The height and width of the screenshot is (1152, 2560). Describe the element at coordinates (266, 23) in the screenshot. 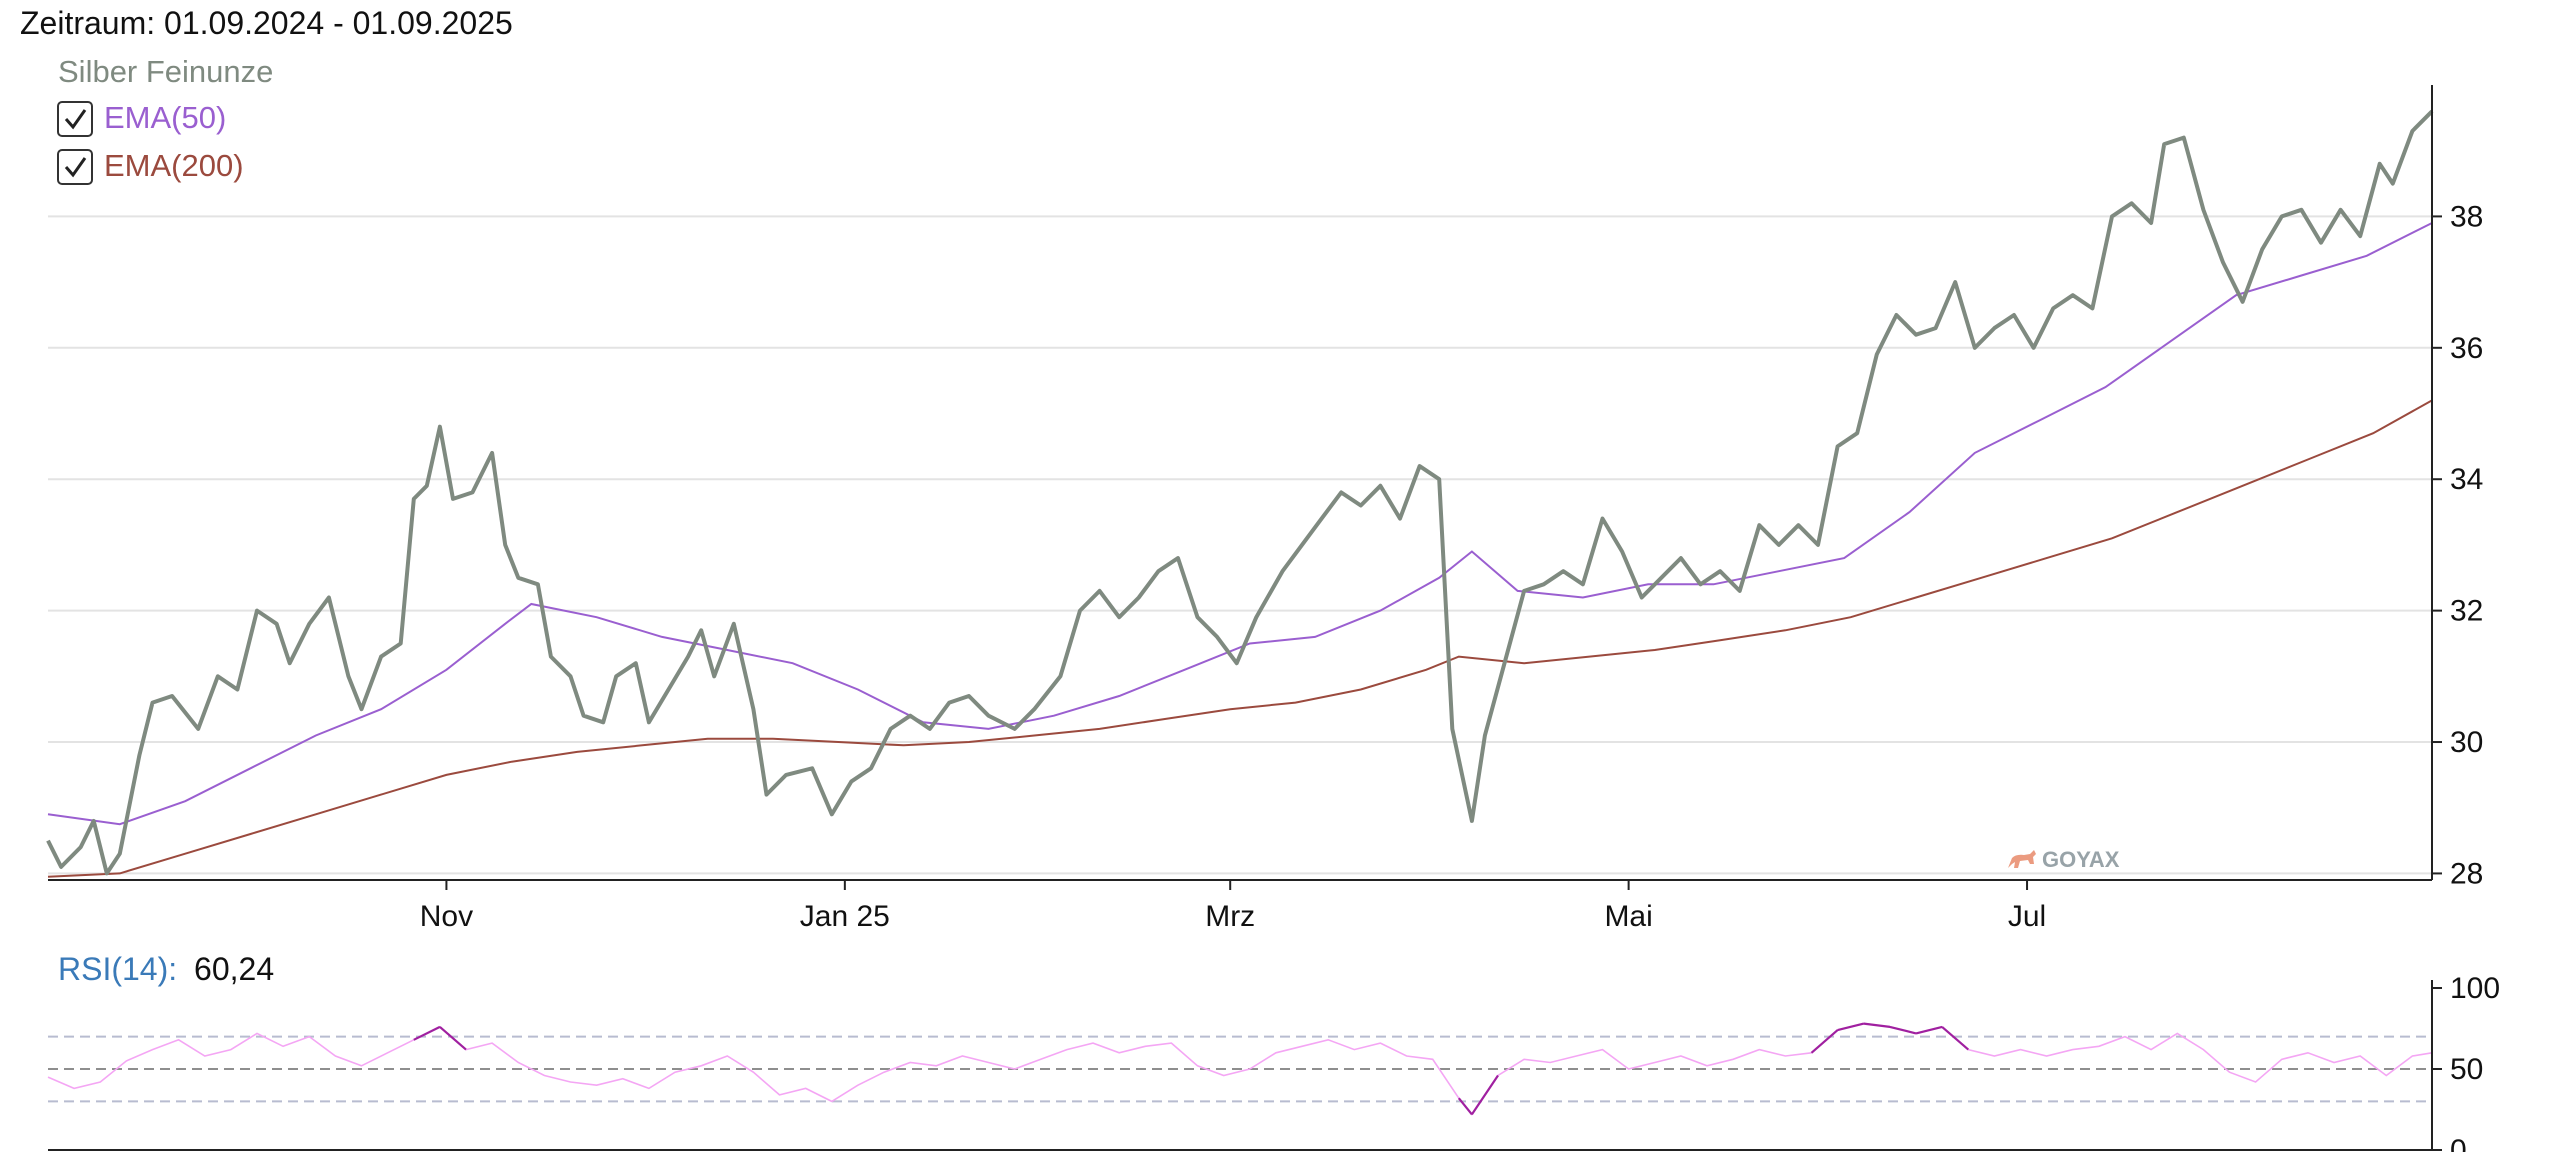

I see `period-label: Zeitraum: 01.09.2024 - 01.09.2025` at that location.